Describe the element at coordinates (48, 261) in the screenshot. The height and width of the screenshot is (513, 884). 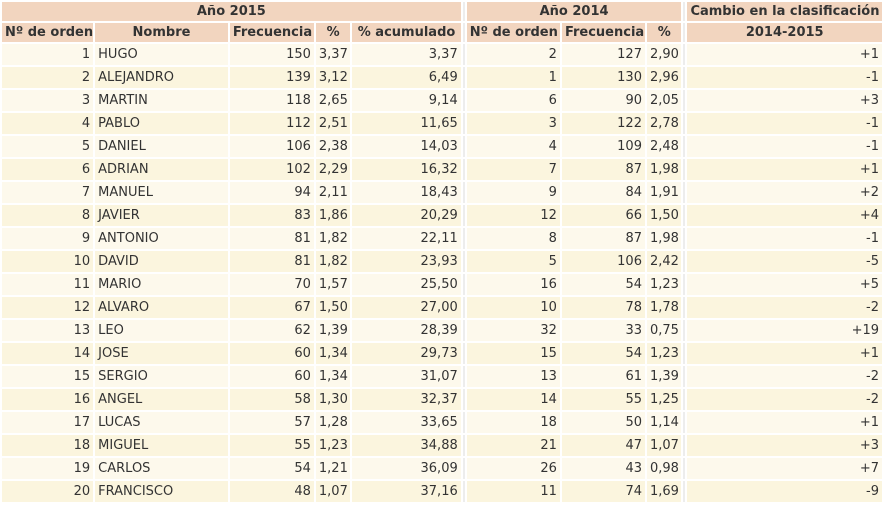
I see `cell-rank-2015: 10` at that location.